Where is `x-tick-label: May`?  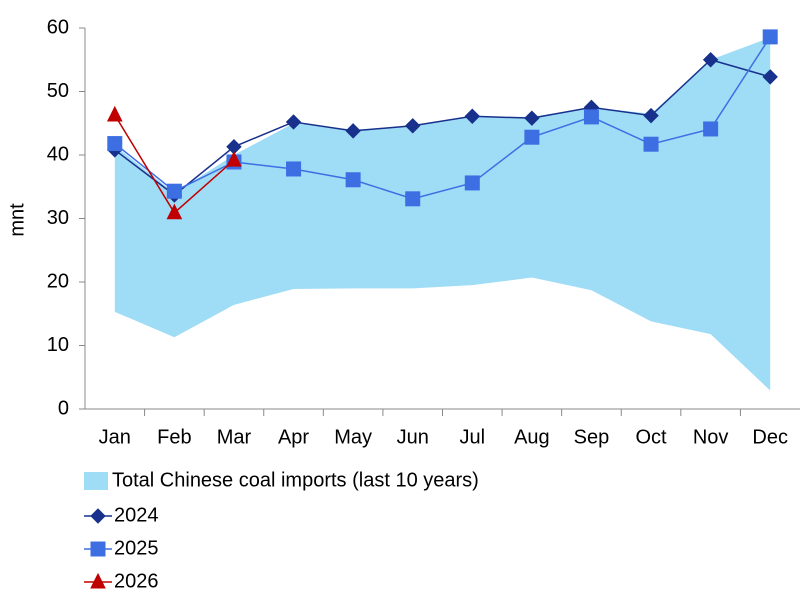 x-tick-label: May is located at coordinates (353, 437).